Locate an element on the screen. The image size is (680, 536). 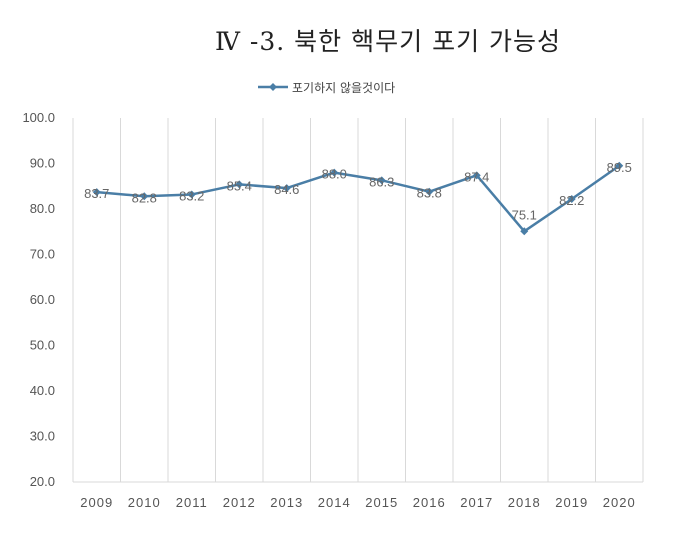
legend: 포기하지 않을것이다 is located at coordinates (326, 87).